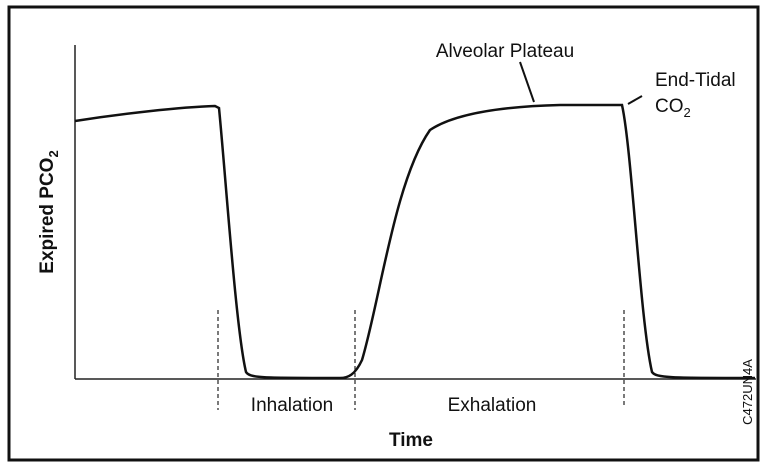 This screenshot has width=766, height=468. I want to click on figure-id: C472UN4A, so click(747, 392).